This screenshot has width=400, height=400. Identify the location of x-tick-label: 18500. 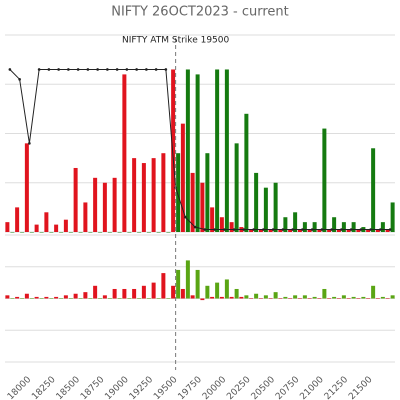
(69, 387).